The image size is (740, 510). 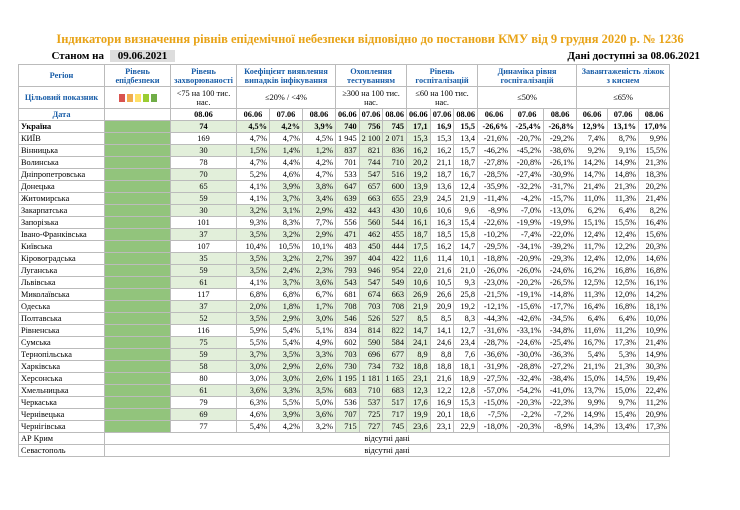 I want to click on region-name: Київська, so click(x=61, y=246).